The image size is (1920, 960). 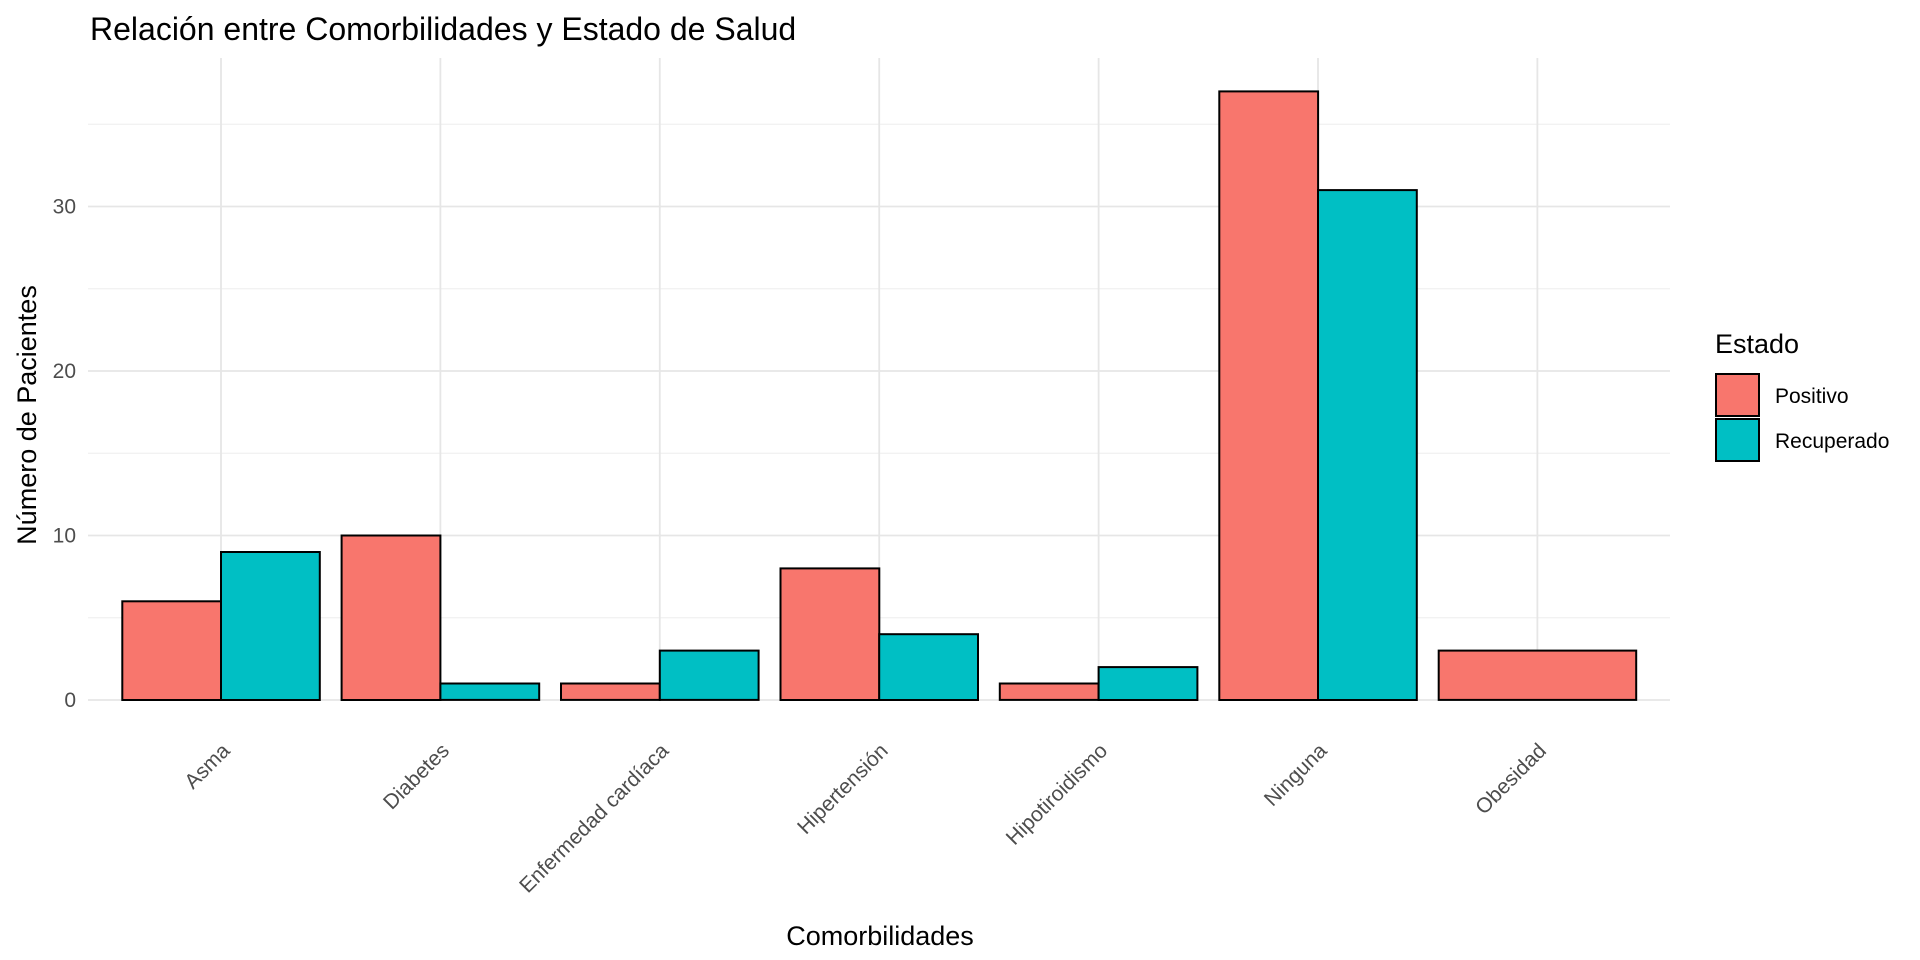 I want to click on legend-label-positivo: Positivo, so click(x=1812, y=396).